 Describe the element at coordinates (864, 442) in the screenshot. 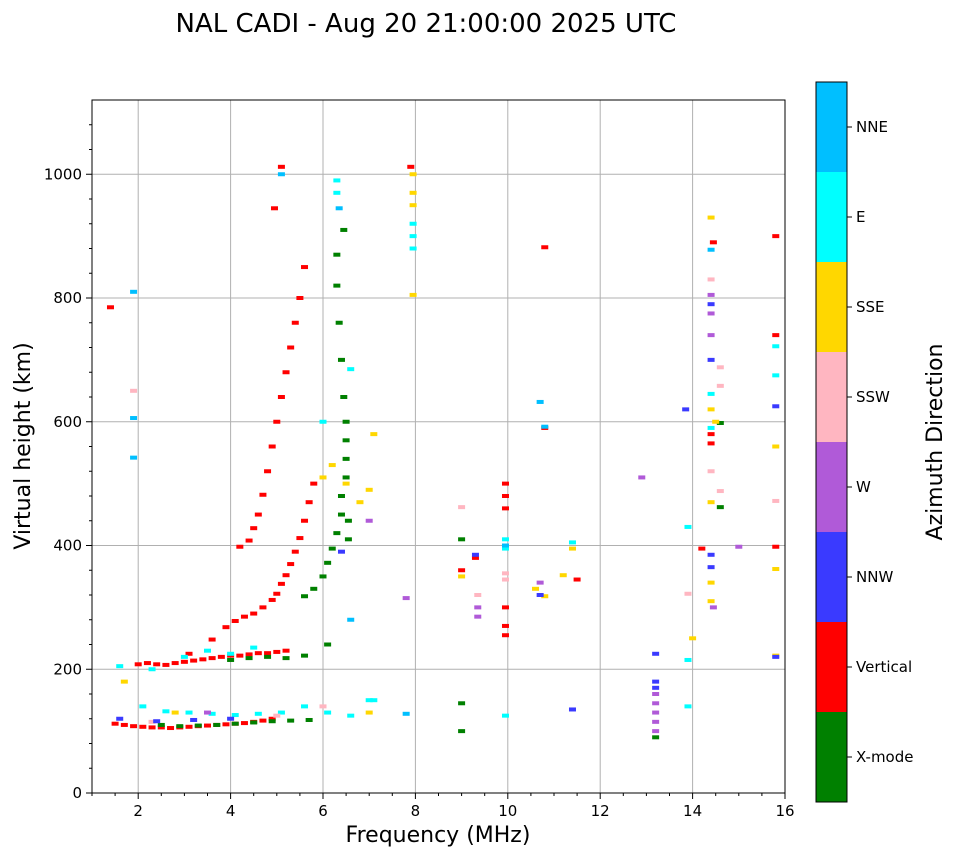

I see `colorbar: X-mode Vertical NNW W SSW SSE E NNE` at that location.